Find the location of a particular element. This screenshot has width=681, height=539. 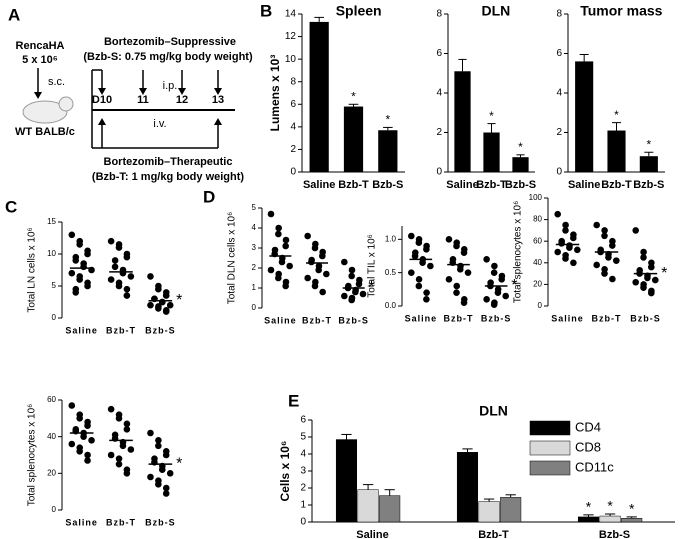

panel-label: C is located at coordinates (11, 206).